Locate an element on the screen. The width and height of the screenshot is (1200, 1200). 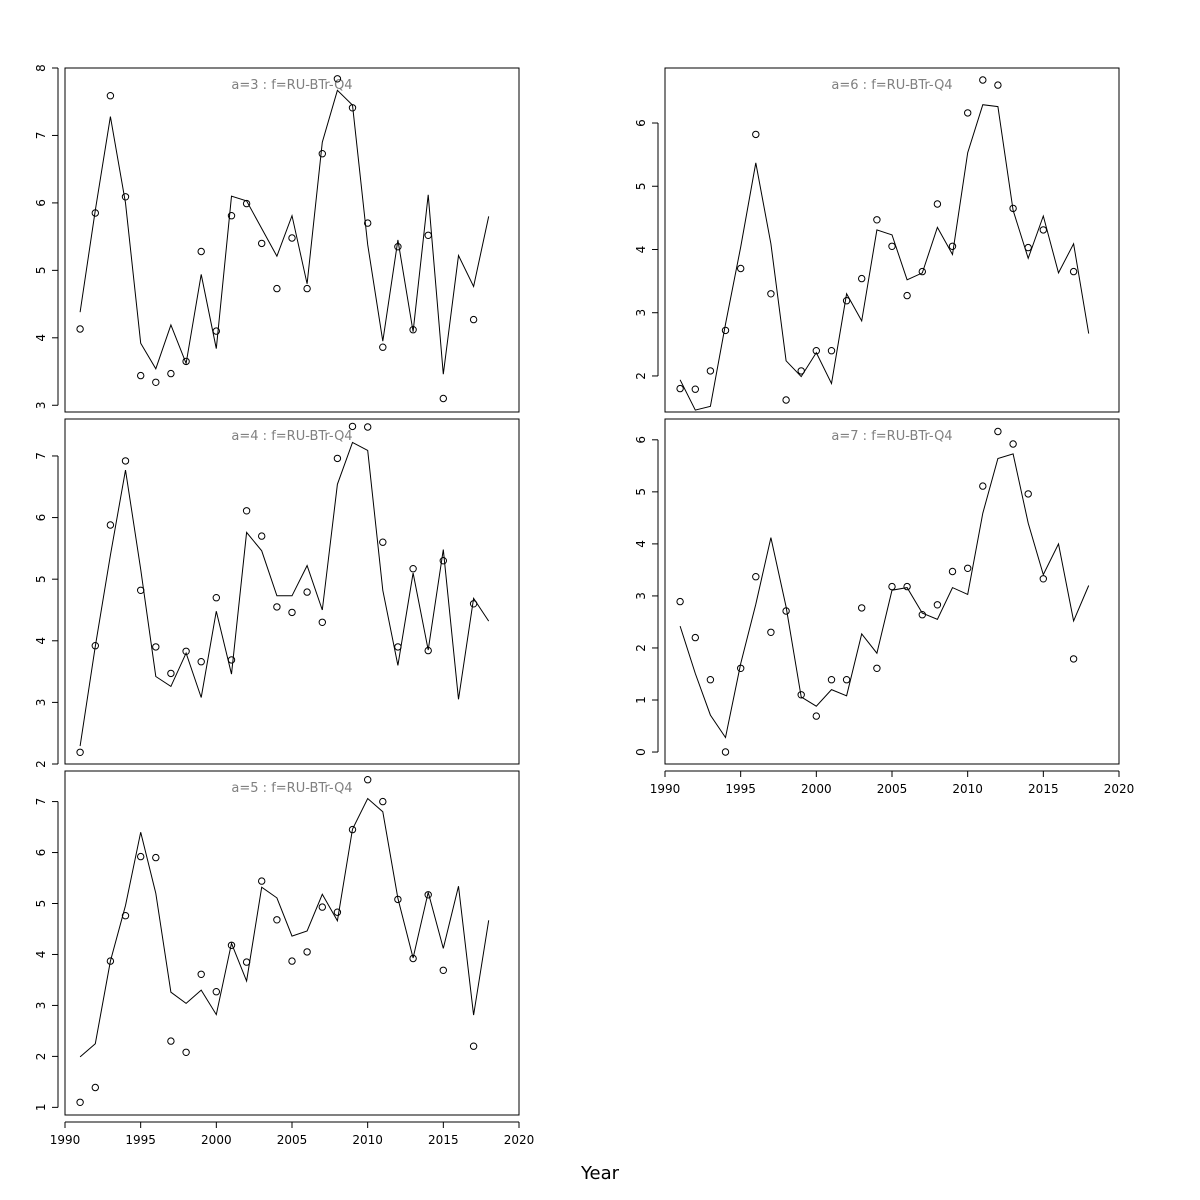
y-axis: 2 3 4 5 6 is located at coordinates (646, 249).